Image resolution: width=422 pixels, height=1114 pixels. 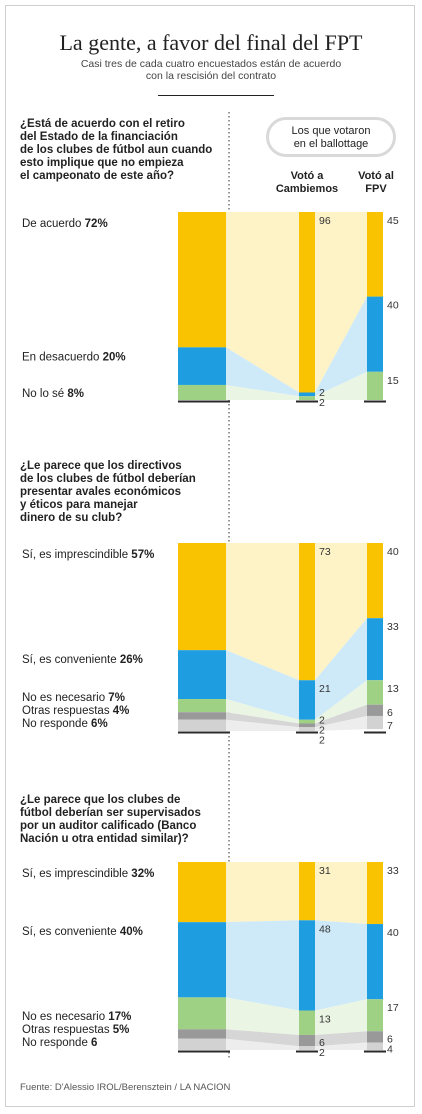 What do you see at coordinates (307, 176) in the screenshot?
I see `column-header-cambiemos-line-1: Votó a` at bounding box center [307, 176].